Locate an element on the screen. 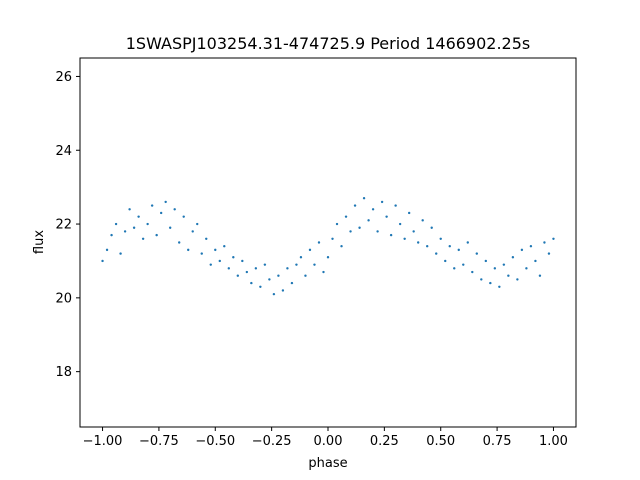  x-tick-label: −1.00 is located at coordinates (103, 441).